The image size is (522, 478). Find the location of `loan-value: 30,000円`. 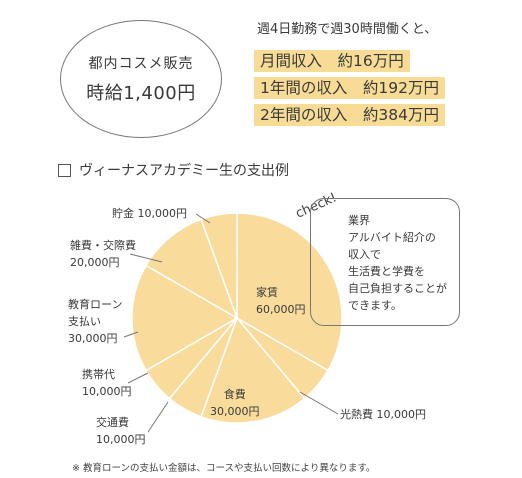

loan-value: 30,000円 is located at coordinates (93, 338).